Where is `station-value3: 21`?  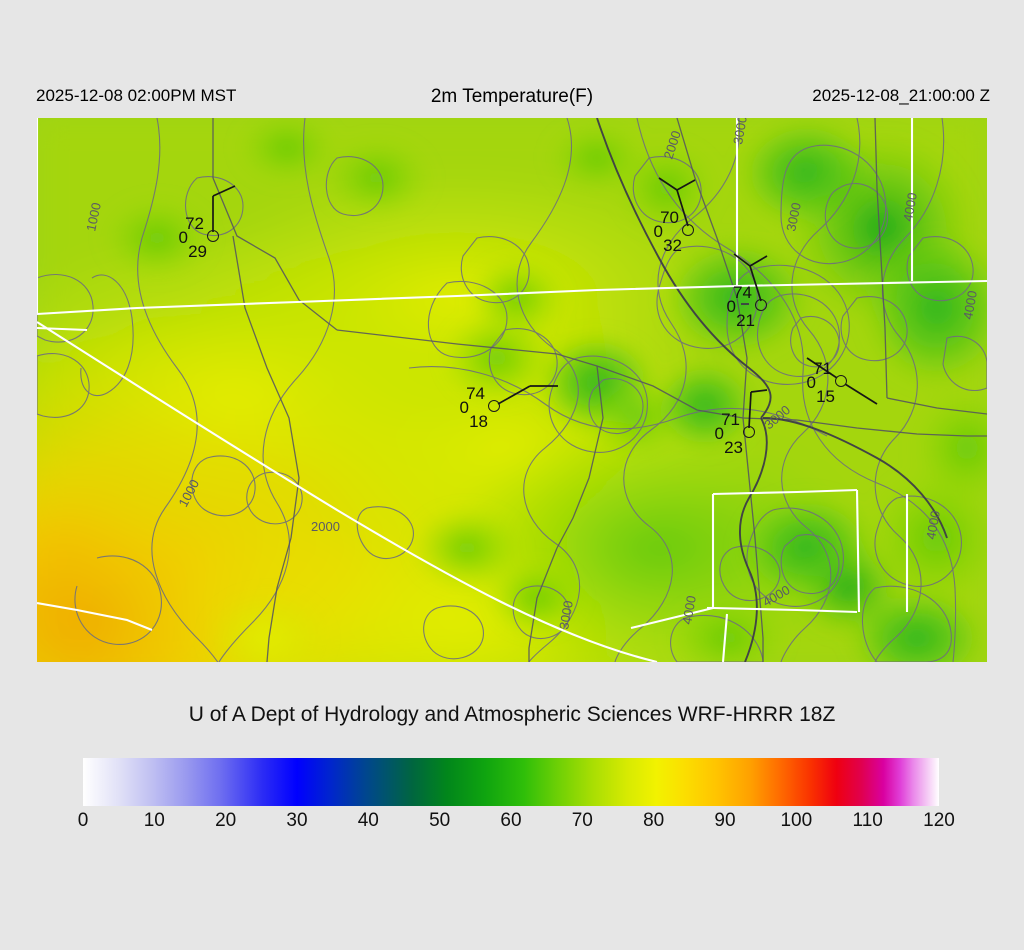 station-value3: 21 is located at coordinates (745, 320).